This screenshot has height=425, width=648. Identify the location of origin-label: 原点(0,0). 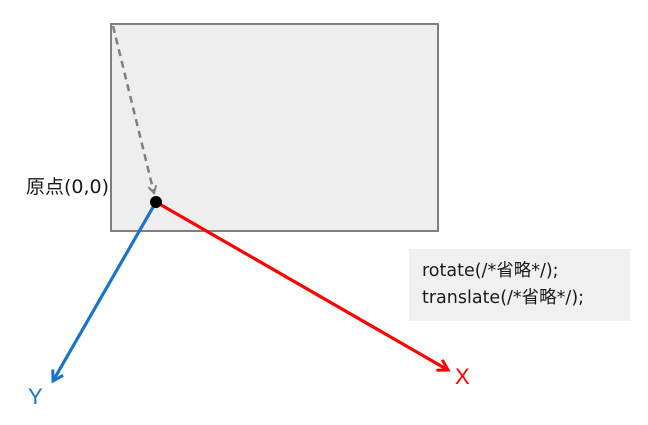
(68, 187).